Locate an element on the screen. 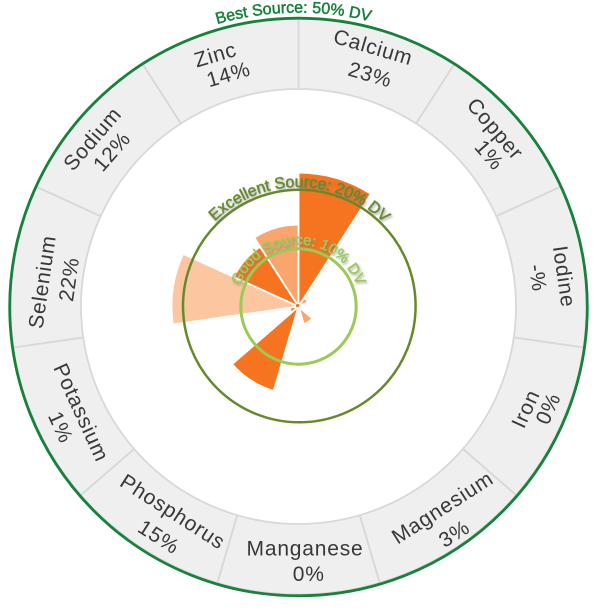 The width and height of the screenshot is (600, 611). svg-text: Manganese is located at coordinates (305, 549).